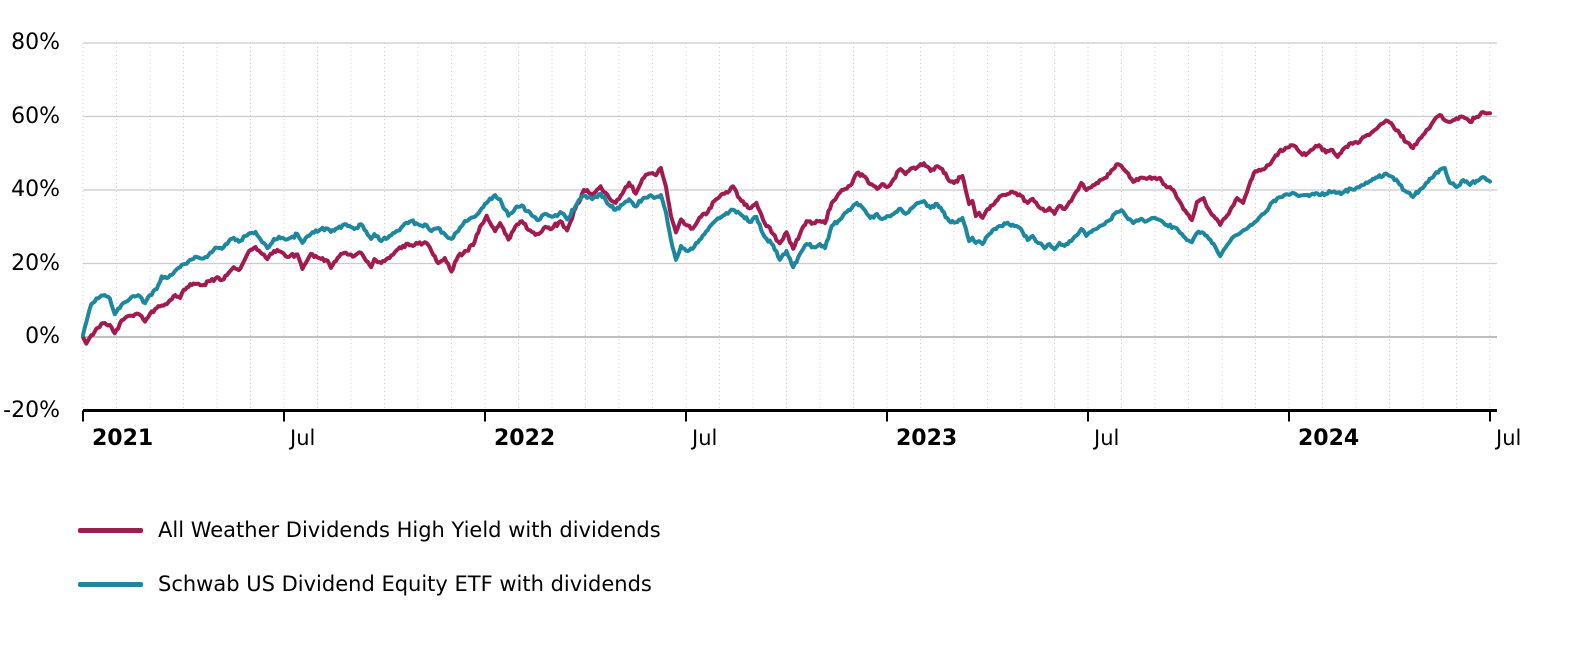 This screenshot has width=1578, height=662. I want to click on x-axis-label-jul-2024: Jul, so click(1509, 438).